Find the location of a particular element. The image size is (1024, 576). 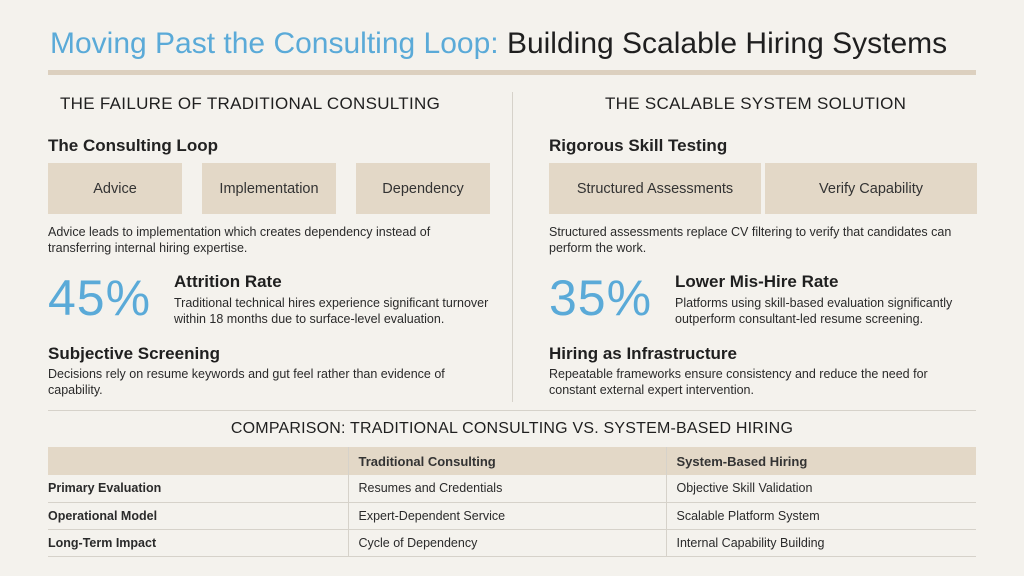

title-underline is located at coordinates (512, 72).